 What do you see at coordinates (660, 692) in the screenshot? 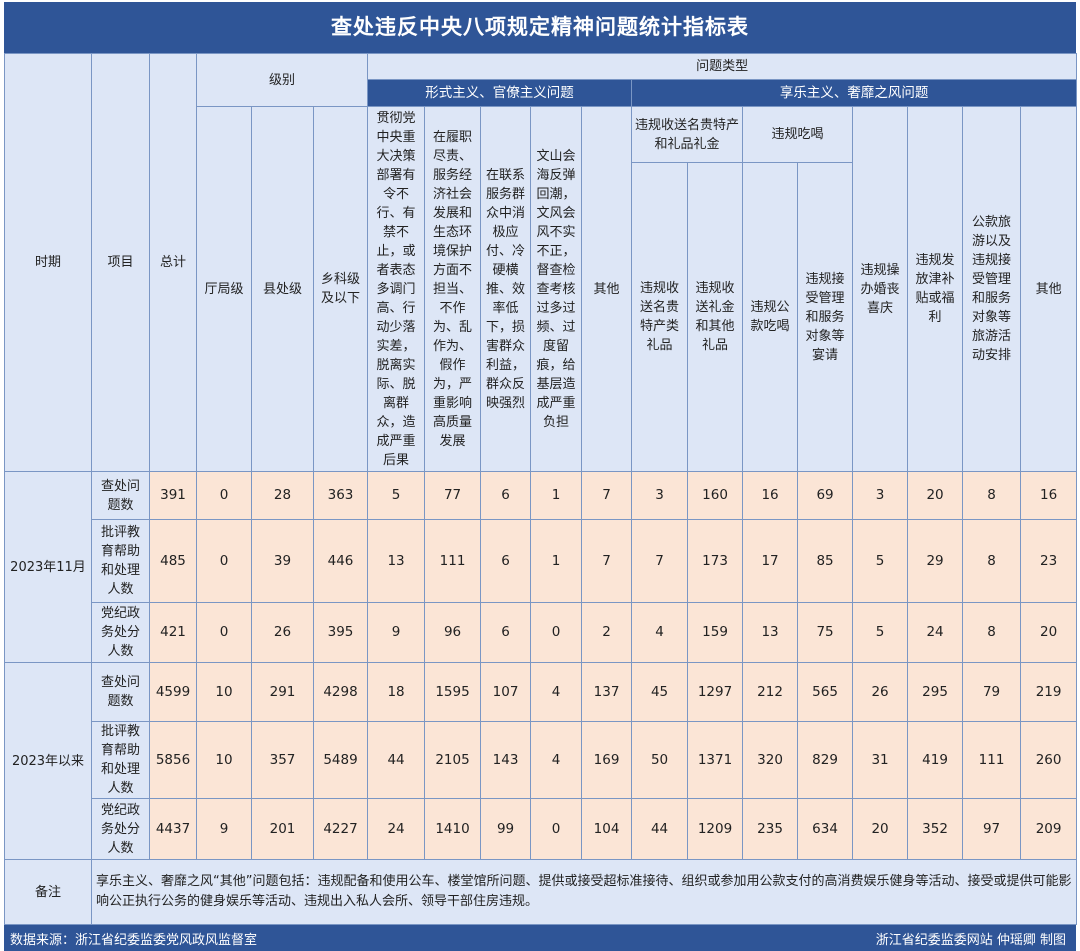
I see `value-cell: 45` at bounding box center [660, 692].